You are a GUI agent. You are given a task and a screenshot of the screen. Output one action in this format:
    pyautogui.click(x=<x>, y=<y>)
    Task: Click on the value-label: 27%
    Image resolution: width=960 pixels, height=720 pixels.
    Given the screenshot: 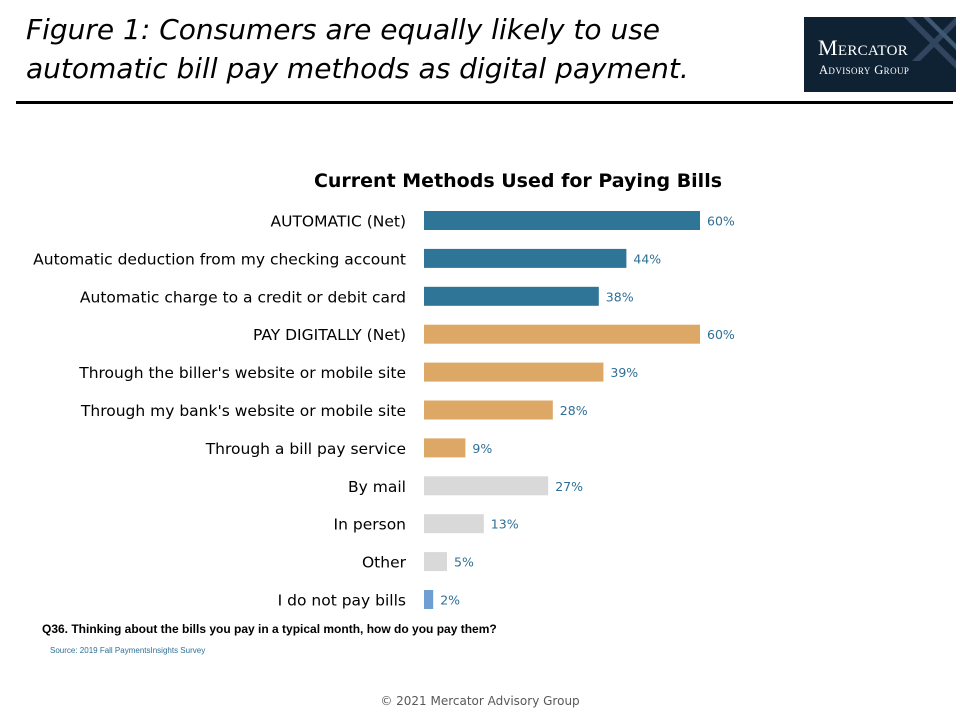 What is the action you would take?
    pyautogui.click(x=569, y=486)
    